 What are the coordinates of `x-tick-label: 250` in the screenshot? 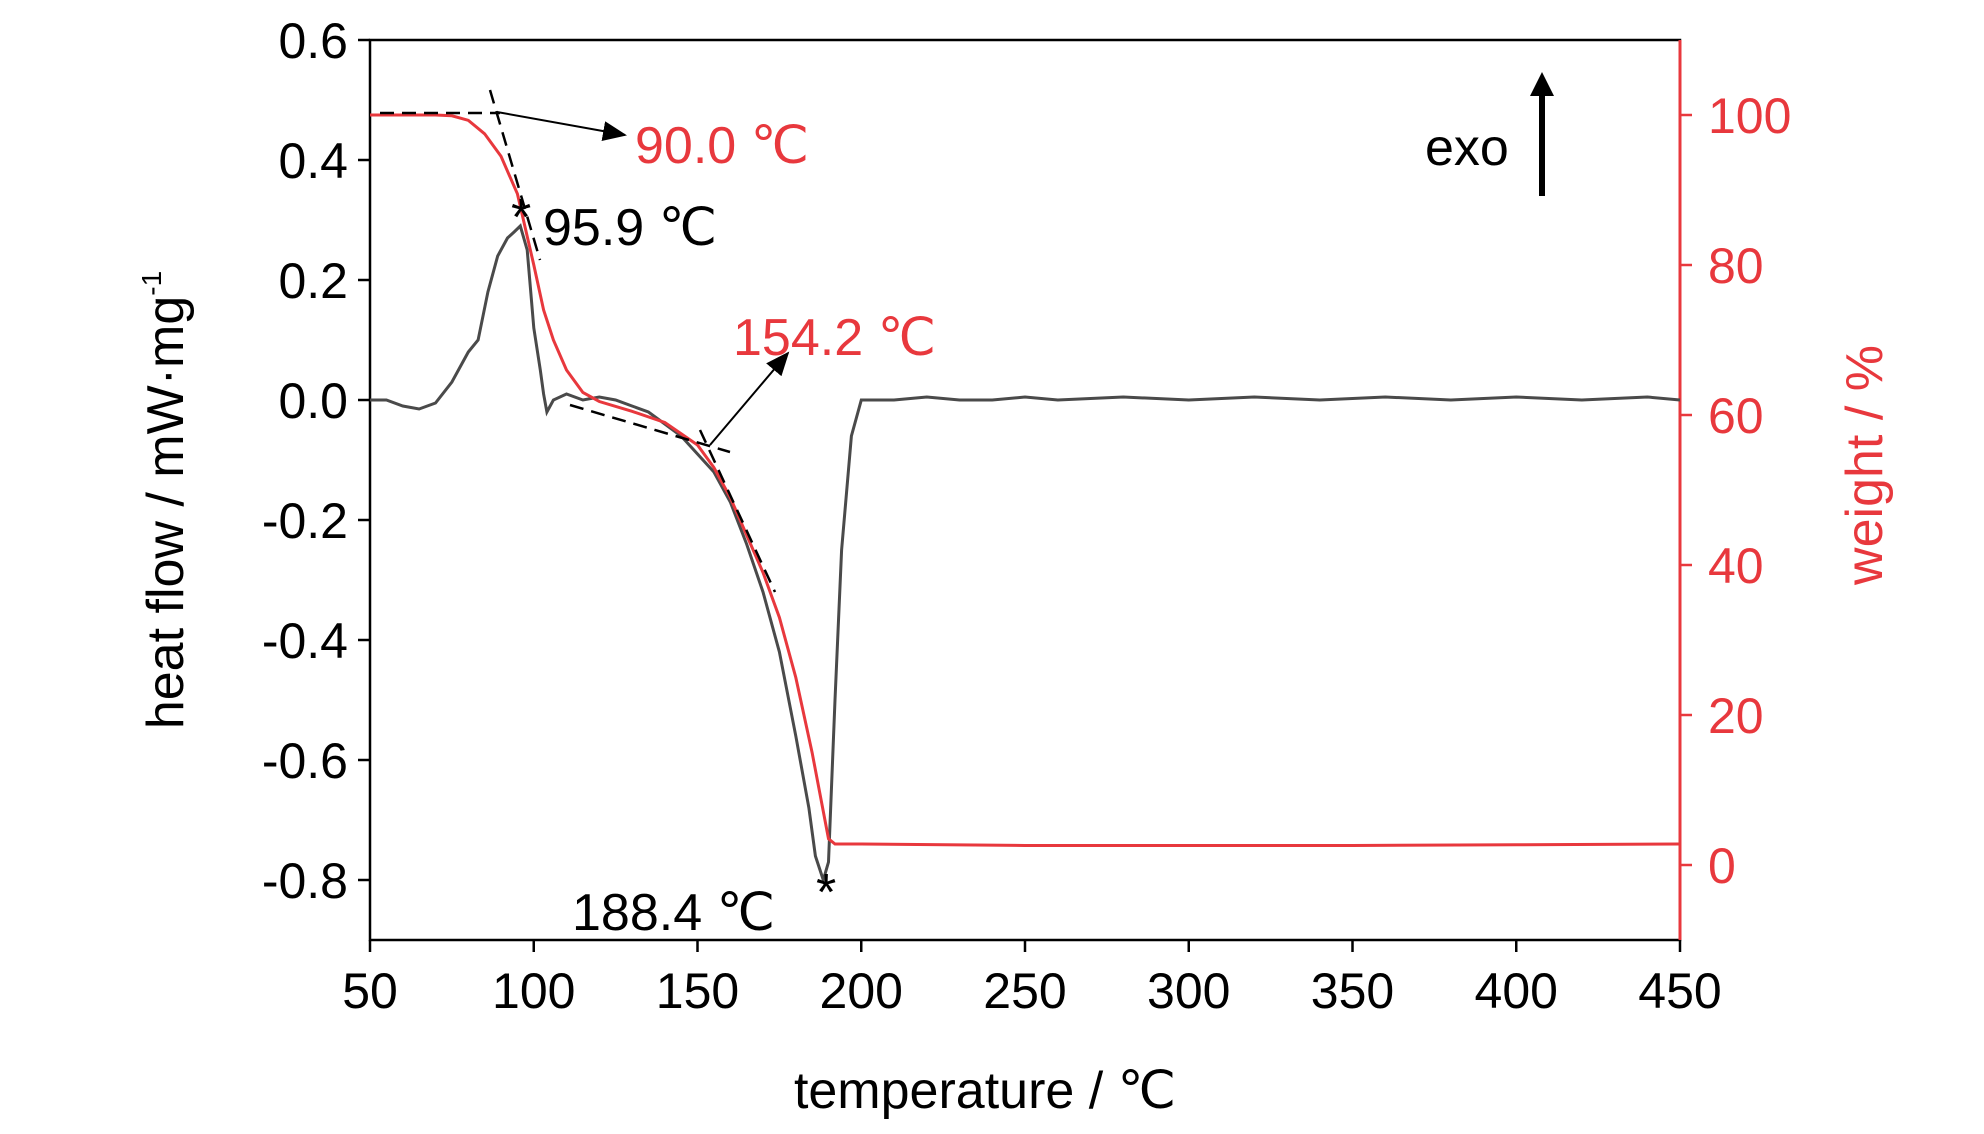 It's located at (1024, 991).